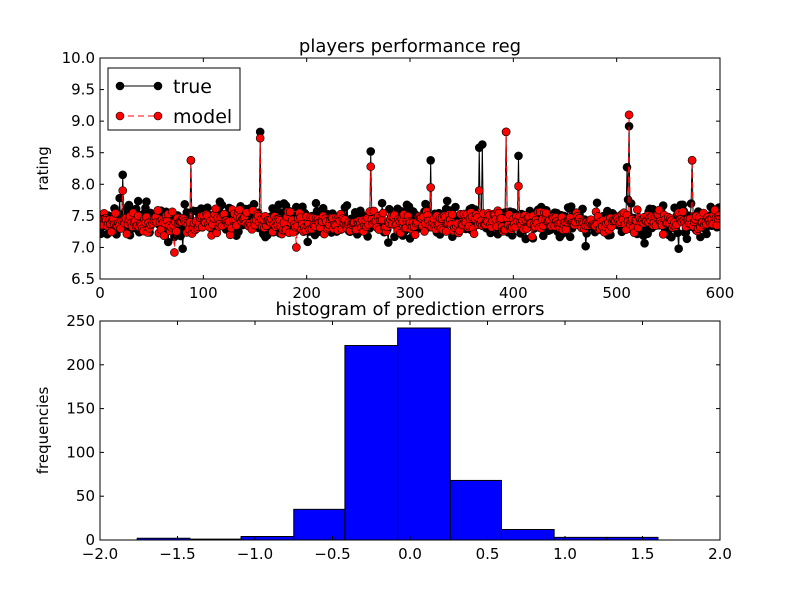  I want to click on x-tick-label: −2.0, so click(100, 554).